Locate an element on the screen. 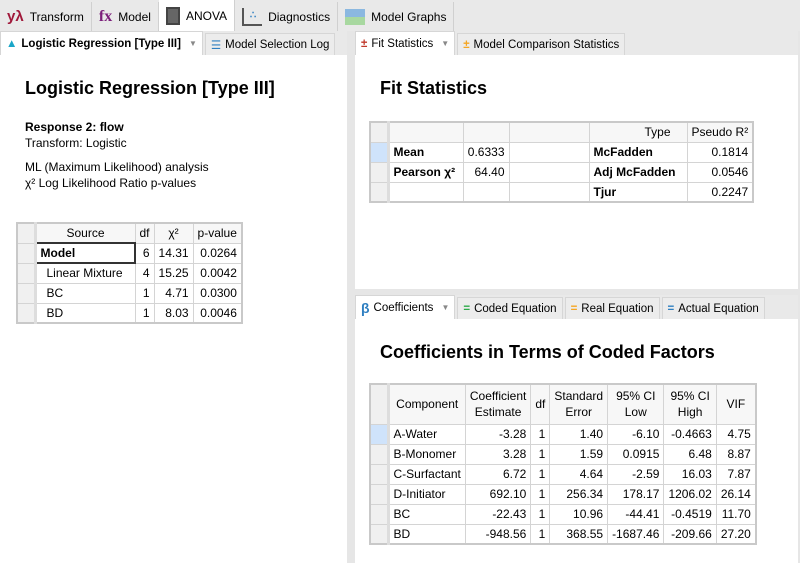  table-row: Tjur 0.2247 is located at coordinates (561, 192).